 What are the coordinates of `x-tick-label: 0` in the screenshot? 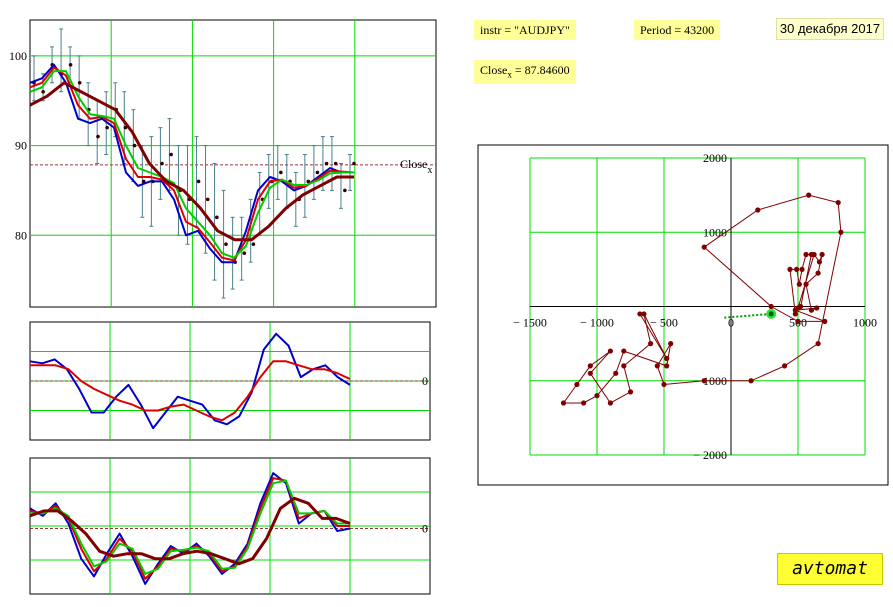 It's located at (731, 323).